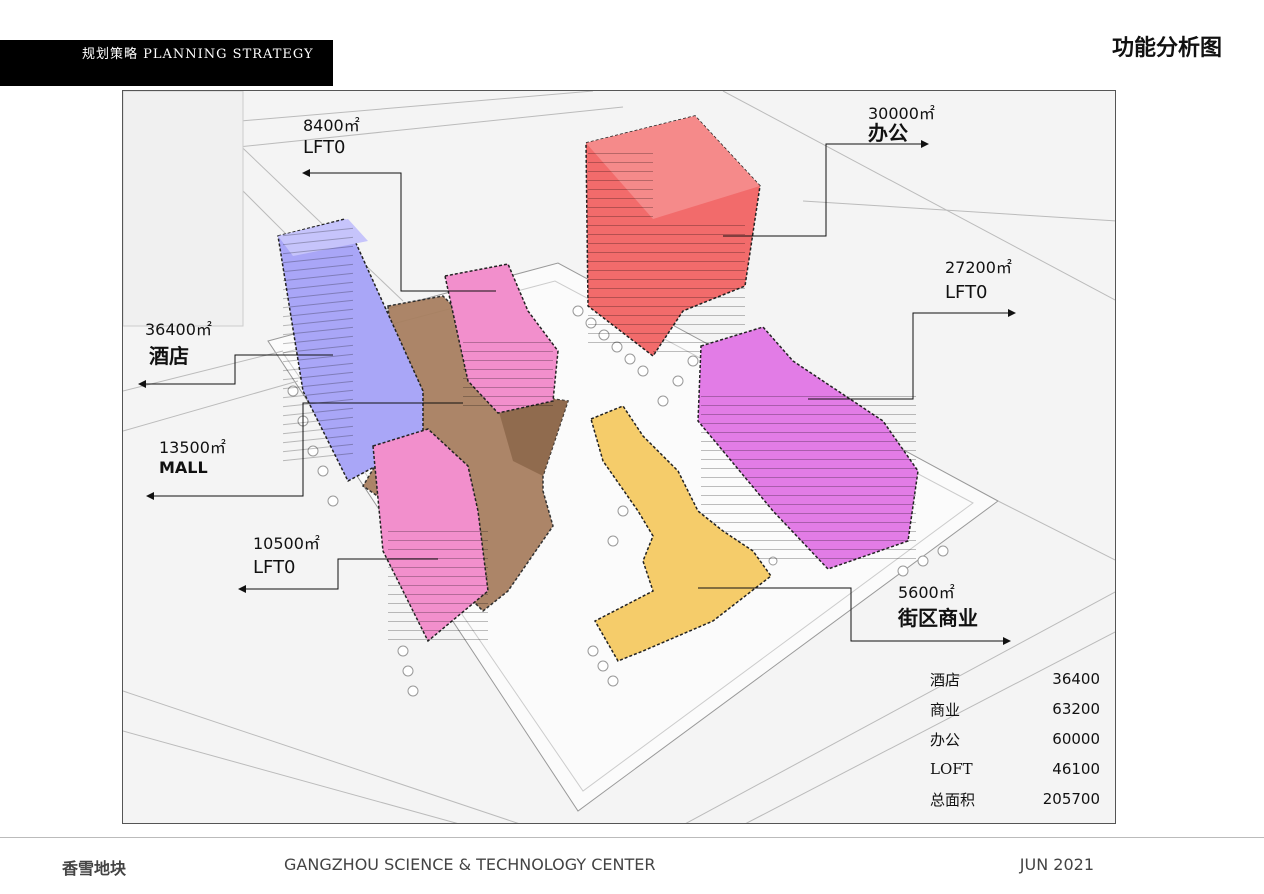 This screenshot has height=894, width=1264. What do you see at coordinates (673, 236) in the screenshot?
I see `office-tower` at bounding box center [673, 236].